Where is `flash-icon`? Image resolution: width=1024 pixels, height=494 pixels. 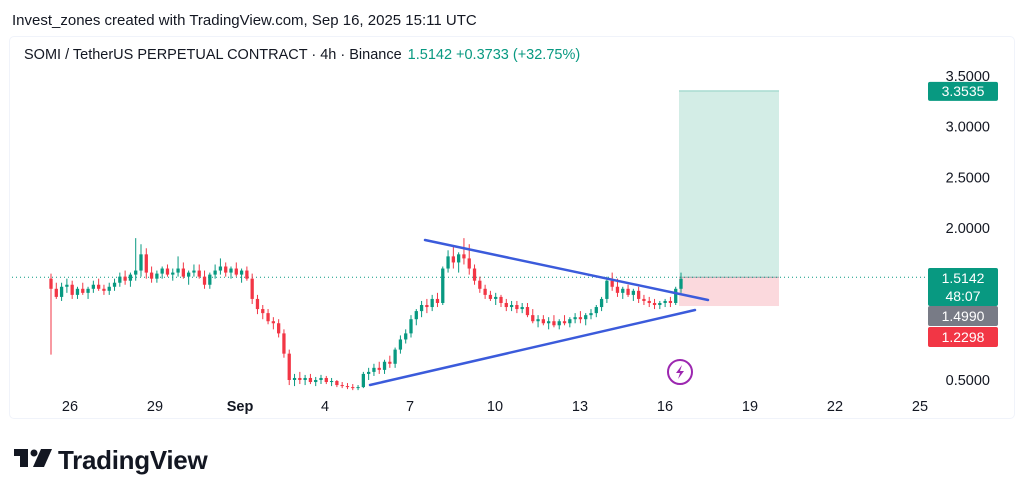 flash-icon is located at coordinates (680, 372).